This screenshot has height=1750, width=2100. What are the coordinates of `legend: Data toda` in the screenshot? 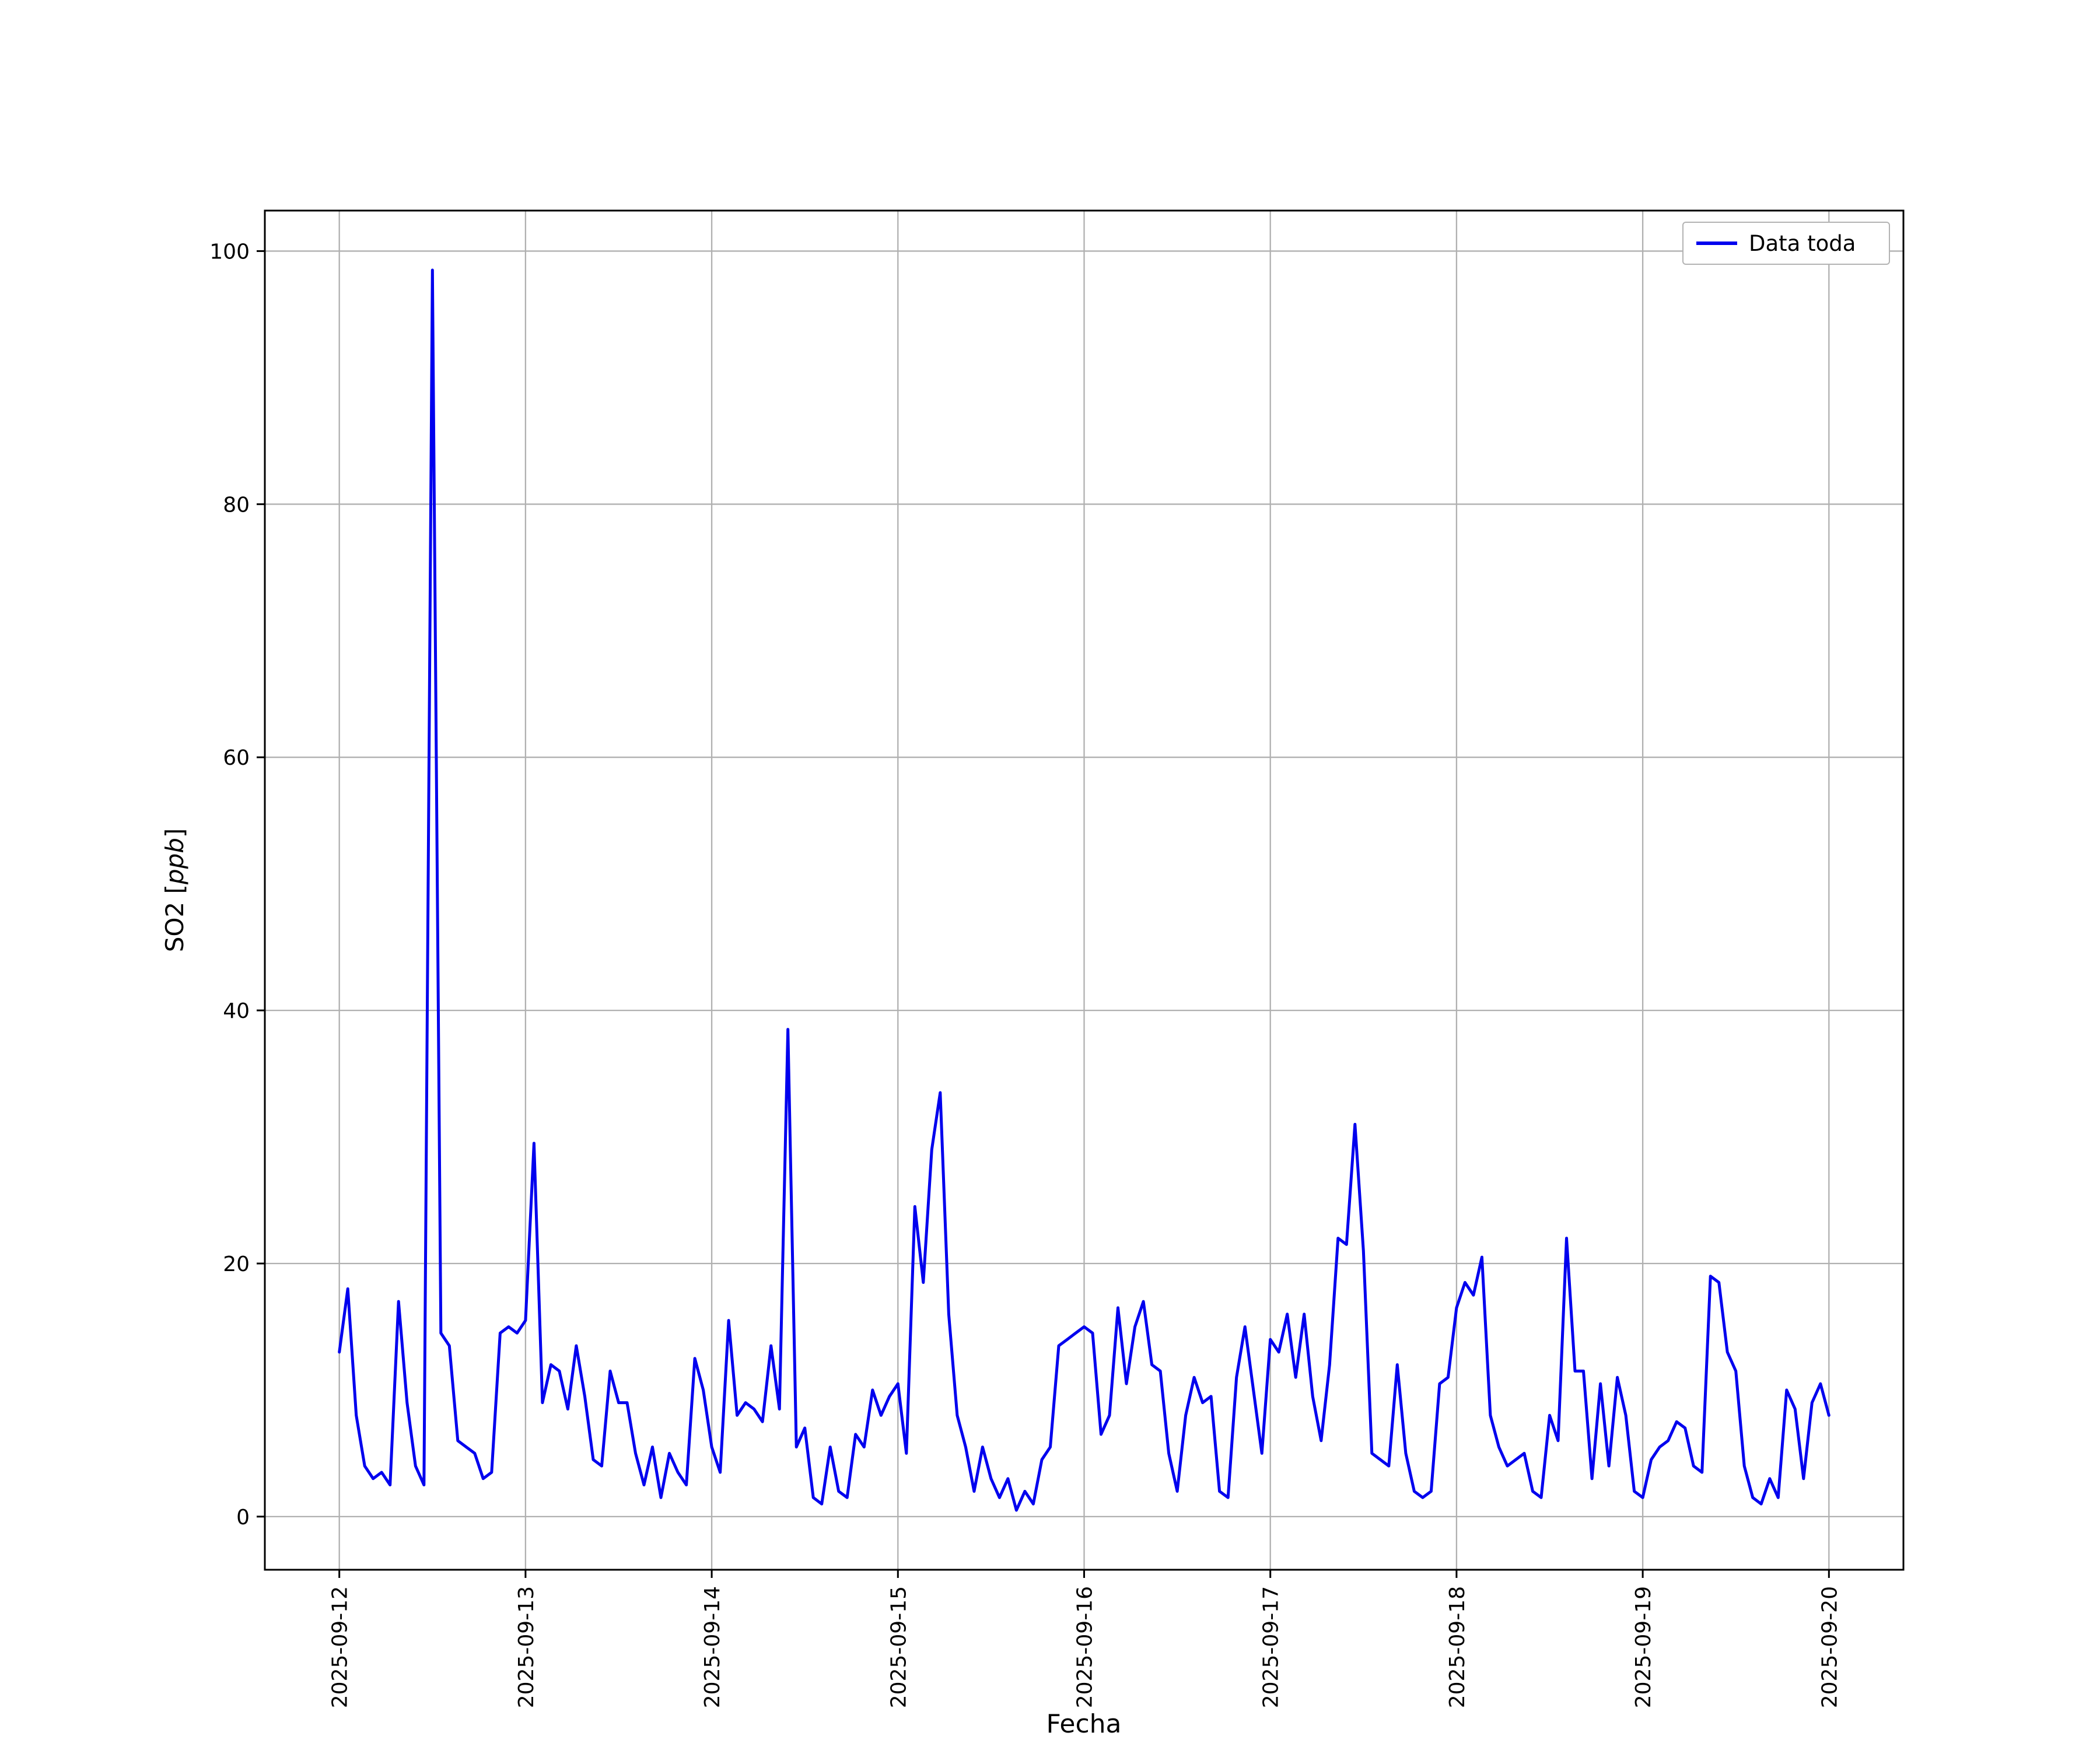 It's located at (1786, 243).